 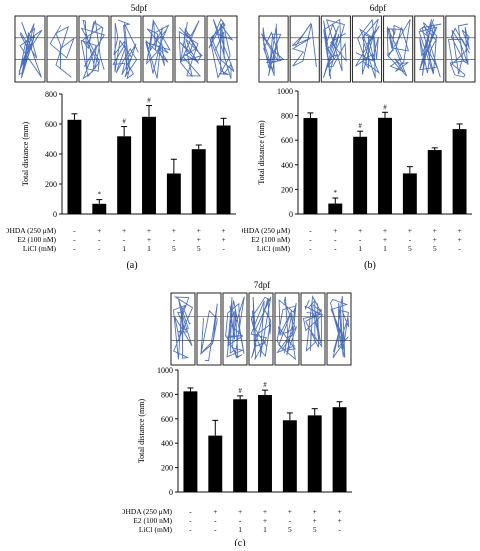 I want to click on panel-label: (b), so click(x=370, y=265).